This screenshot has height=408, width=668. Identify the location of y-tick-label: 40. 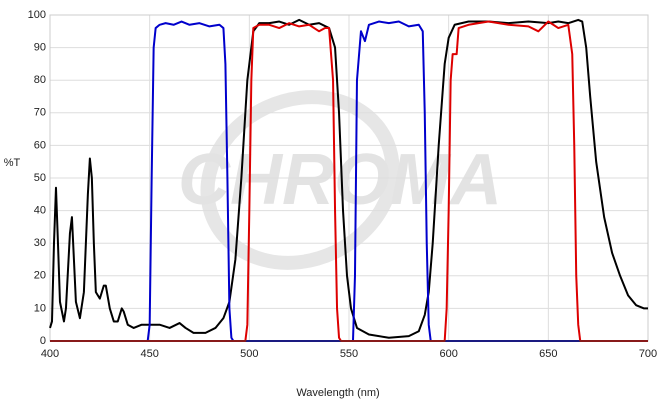
(40, 211).